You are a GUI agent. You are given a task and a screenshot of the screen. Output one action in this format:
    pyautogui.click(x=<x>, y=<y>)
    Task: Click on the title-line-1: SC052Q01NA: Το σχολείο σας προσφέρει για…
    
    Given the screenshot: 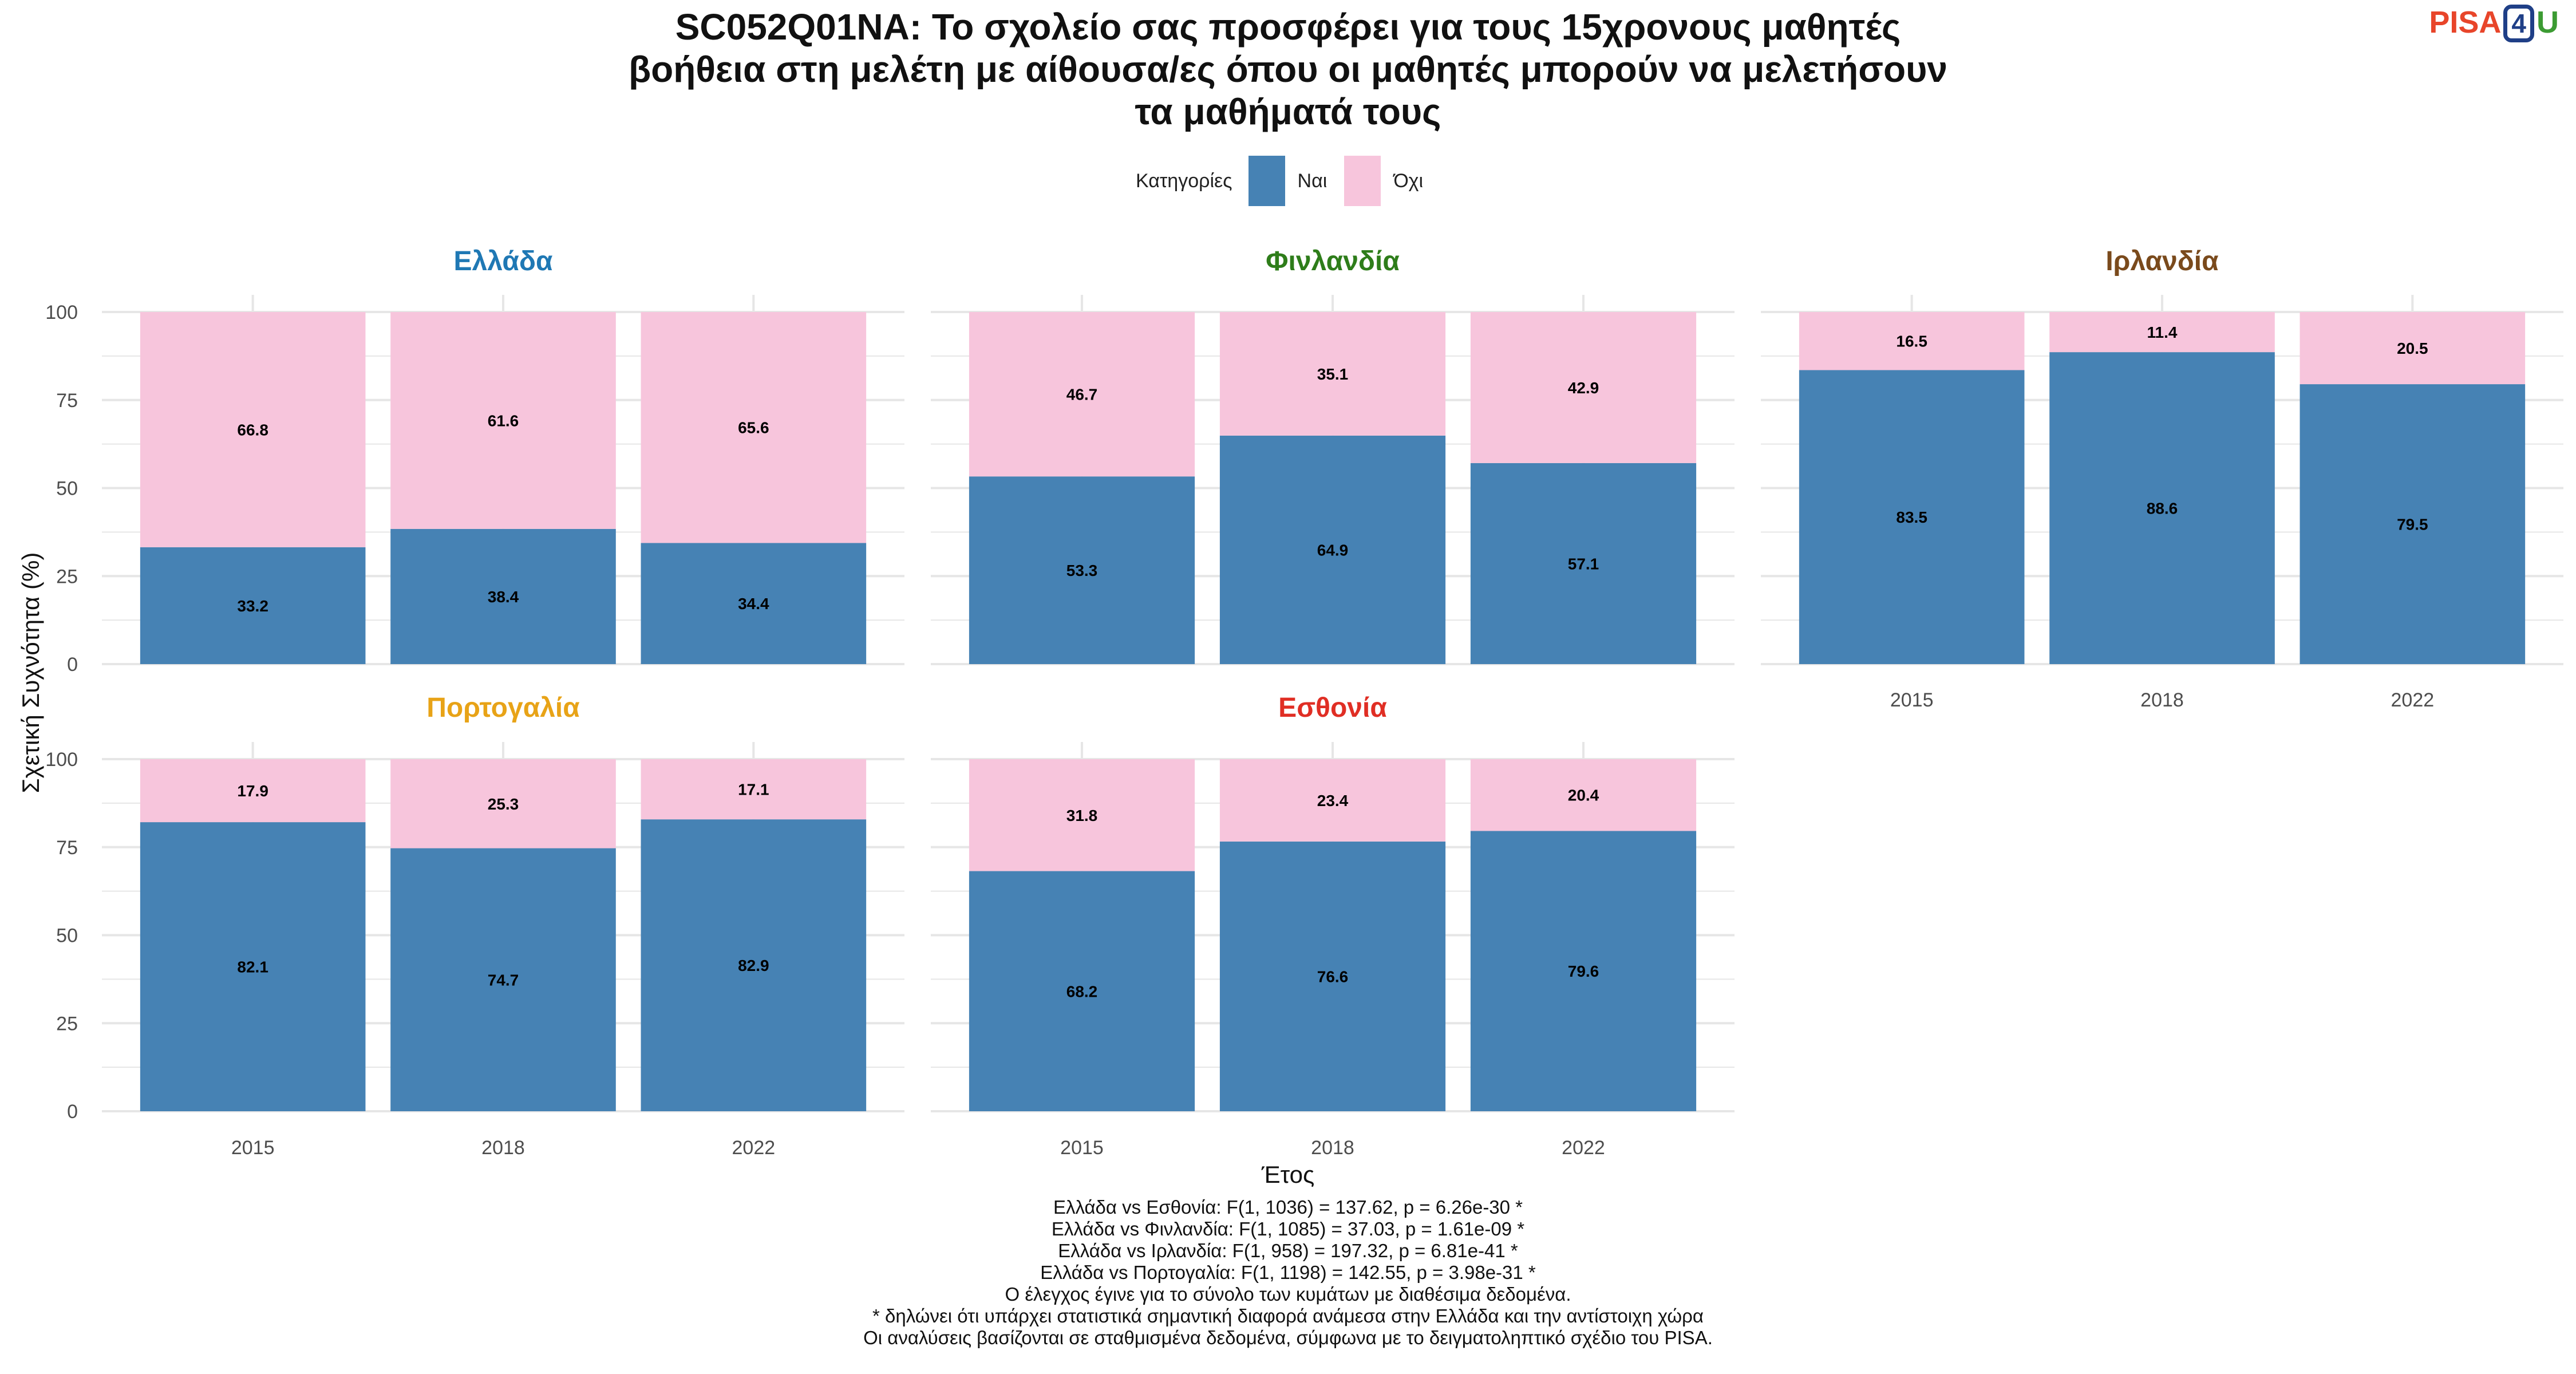 What is the action you would take?
    pyautogui.click(x=1288, y=27)
    